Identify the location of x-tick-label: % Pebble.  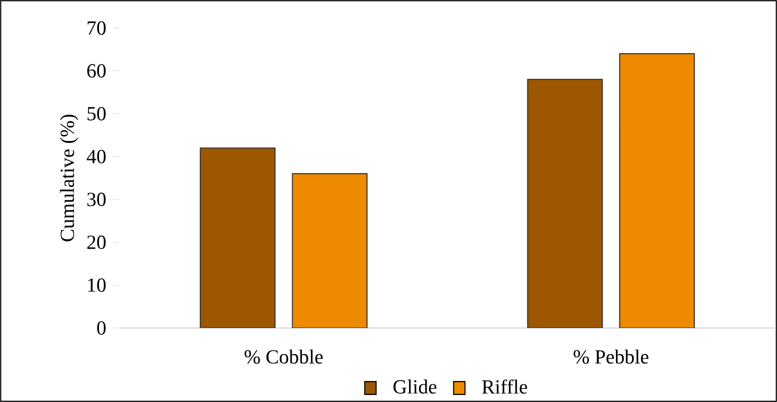
(611, 357).